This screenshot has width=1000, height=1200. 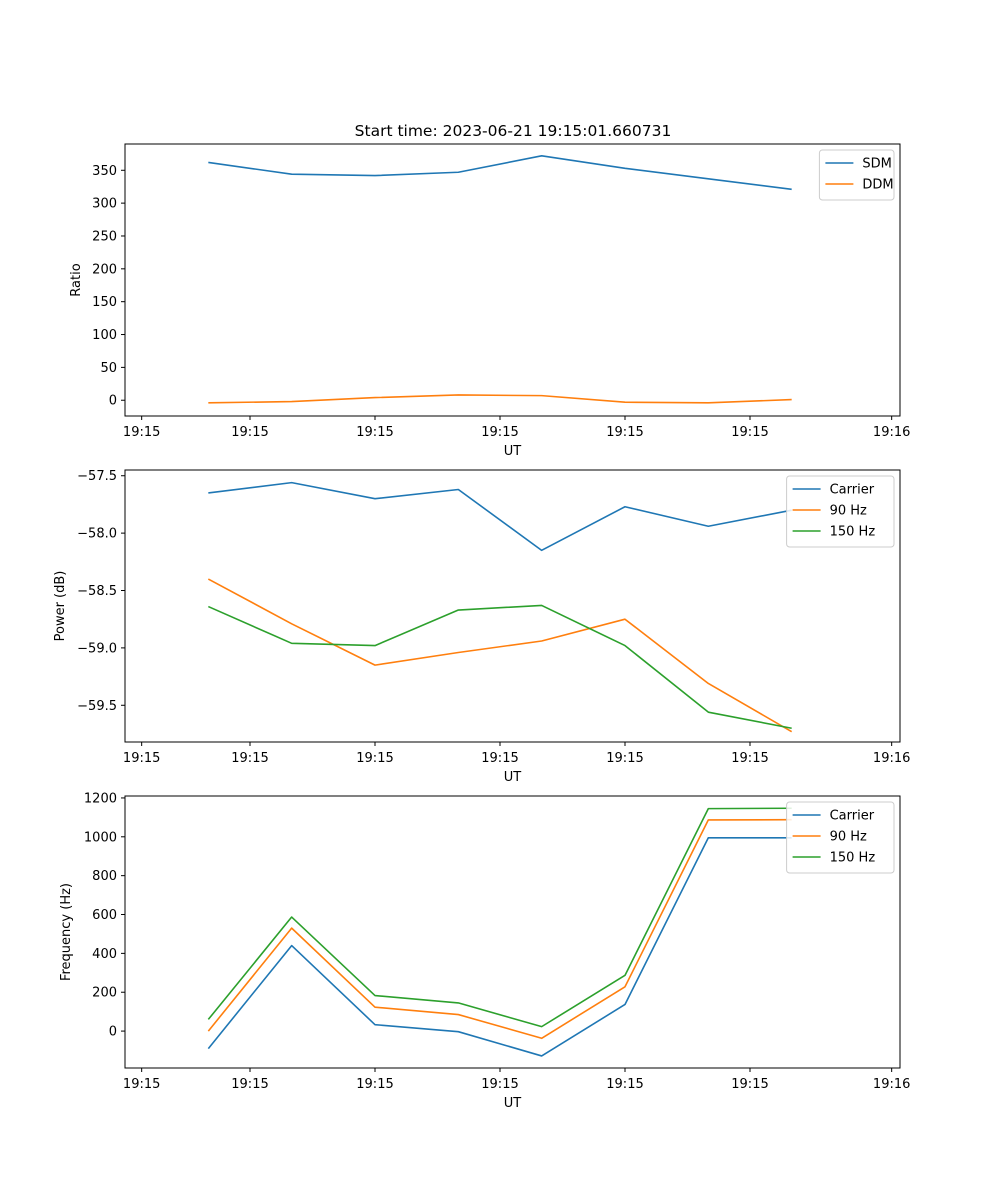 I want to click on figure-title: Start time: 2023-06-21 19:15:01.660731, so click(x=513, y=131).